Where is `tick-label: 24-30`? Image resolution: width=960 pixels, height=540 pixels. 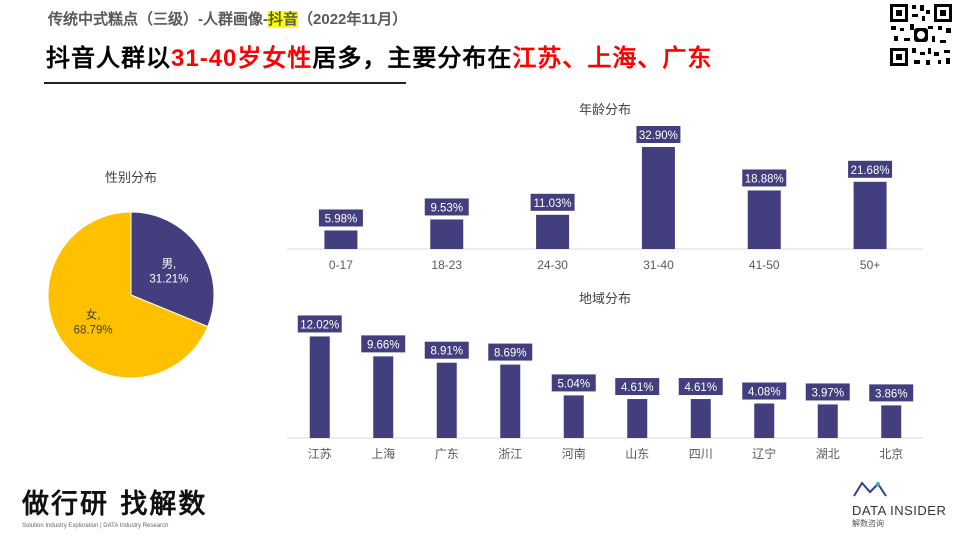 tick-label: 24-30 is located at coordinates (552, 265).